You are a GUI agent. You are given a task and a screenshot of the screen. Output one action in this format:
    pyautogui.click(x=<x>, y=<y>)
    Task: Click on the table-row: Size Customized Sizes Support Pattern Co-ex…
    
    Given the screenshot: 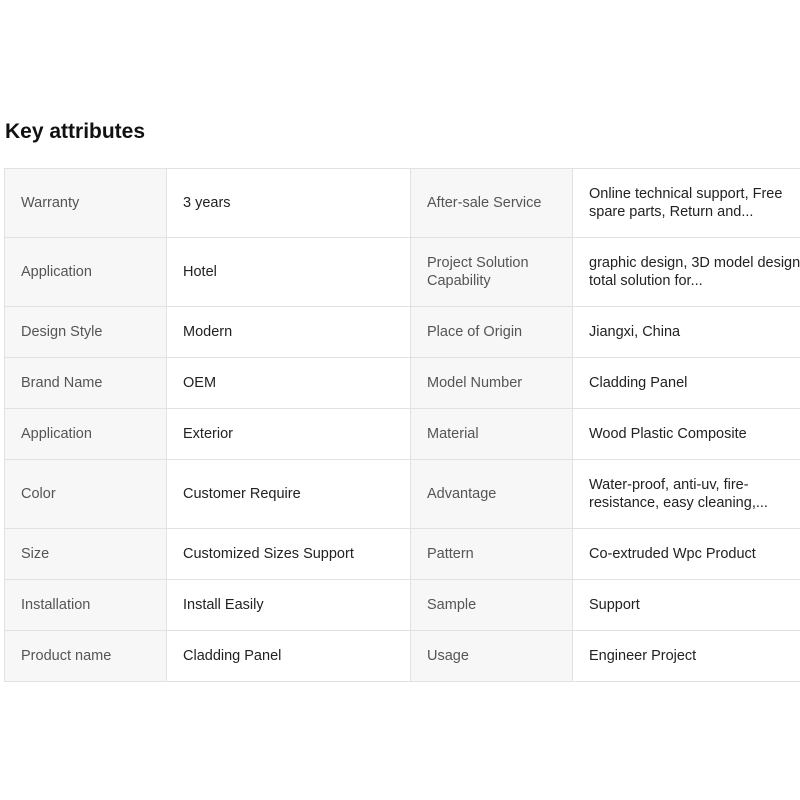 What is the action you would take?
    pyautogui.click(x=402, y=554)
    